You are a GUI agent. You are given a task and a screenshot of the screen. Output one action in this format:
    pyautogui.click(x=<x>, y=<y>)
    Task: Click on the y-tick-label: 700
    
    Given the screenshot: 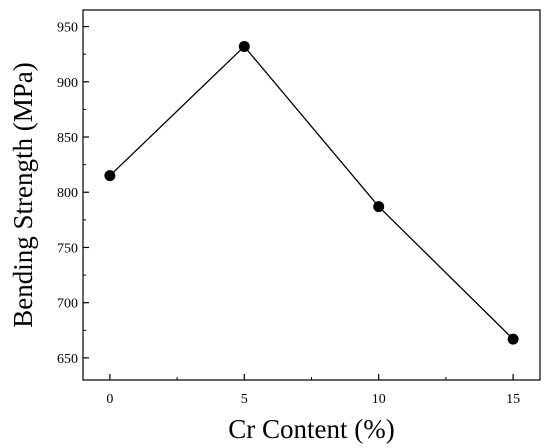 What is the action you would take?
    pyautogui.click(x=67, y=304)
    